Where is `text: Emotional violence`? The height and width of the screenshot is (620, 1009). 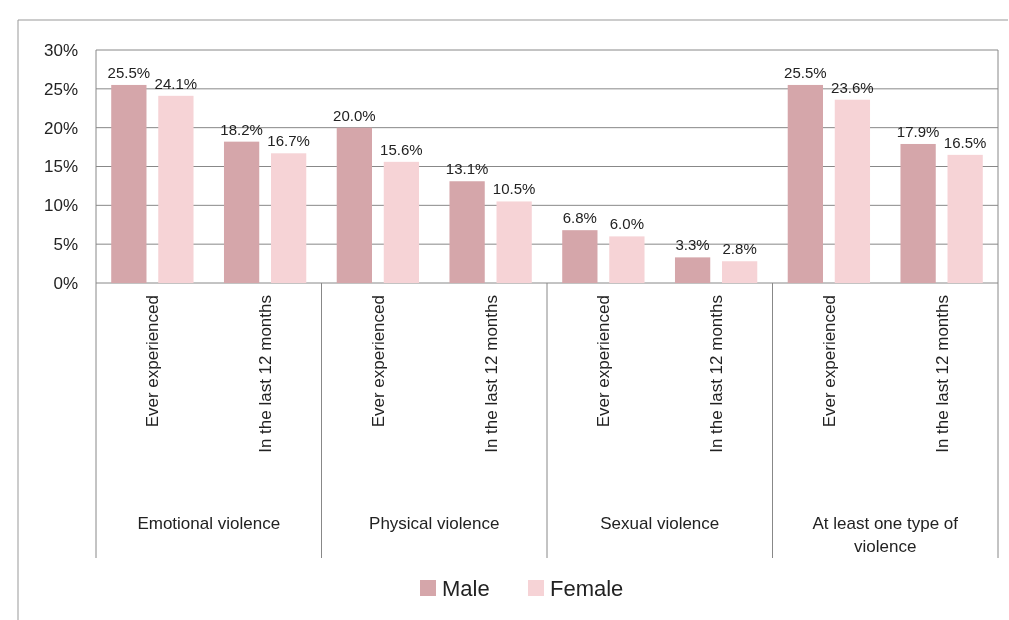
text: Emotional violence is located at coordinates (209, 523).